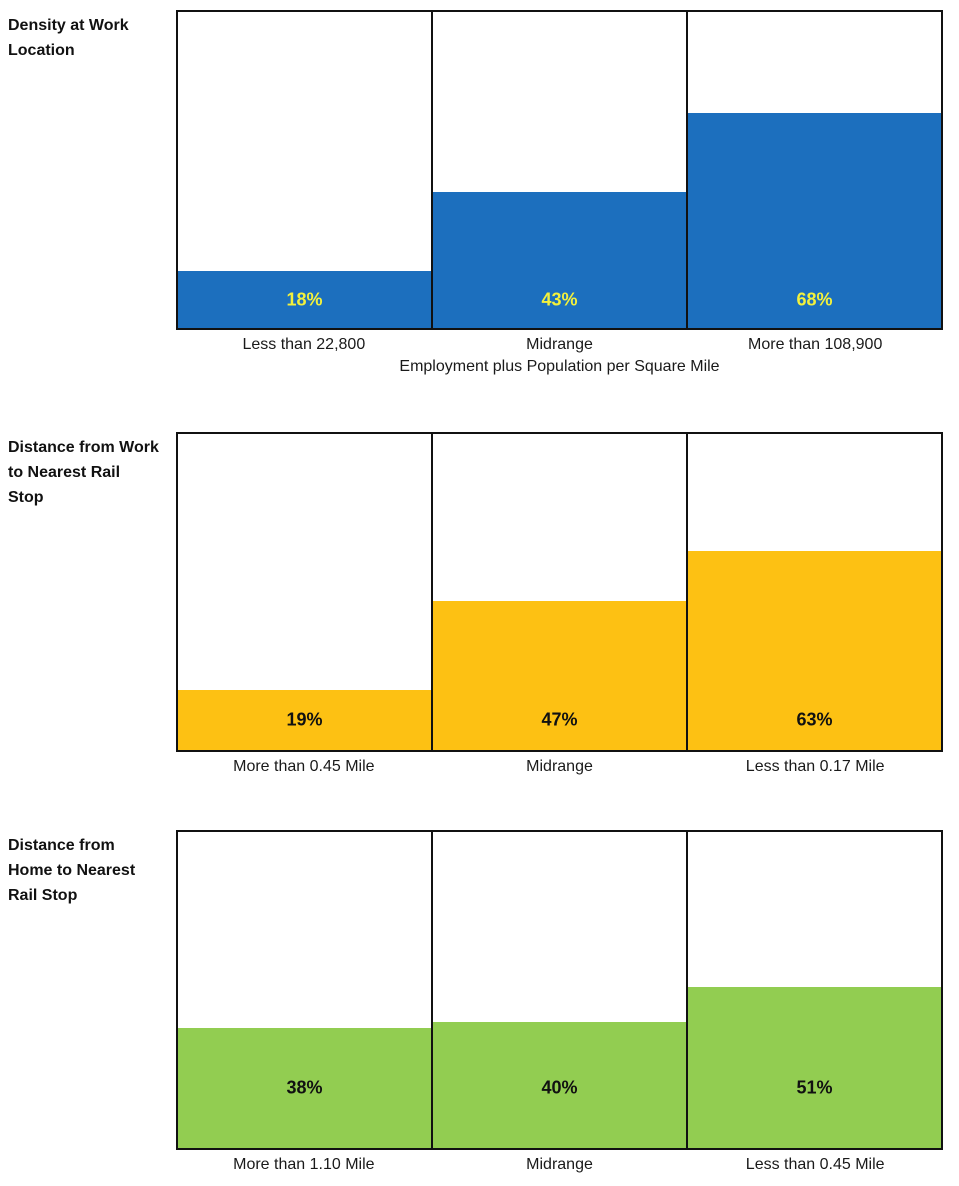  Describe the element at coordinates (815, 766) in the screenshot. I see `category-label: Less than 0.17 Mile` at that location.